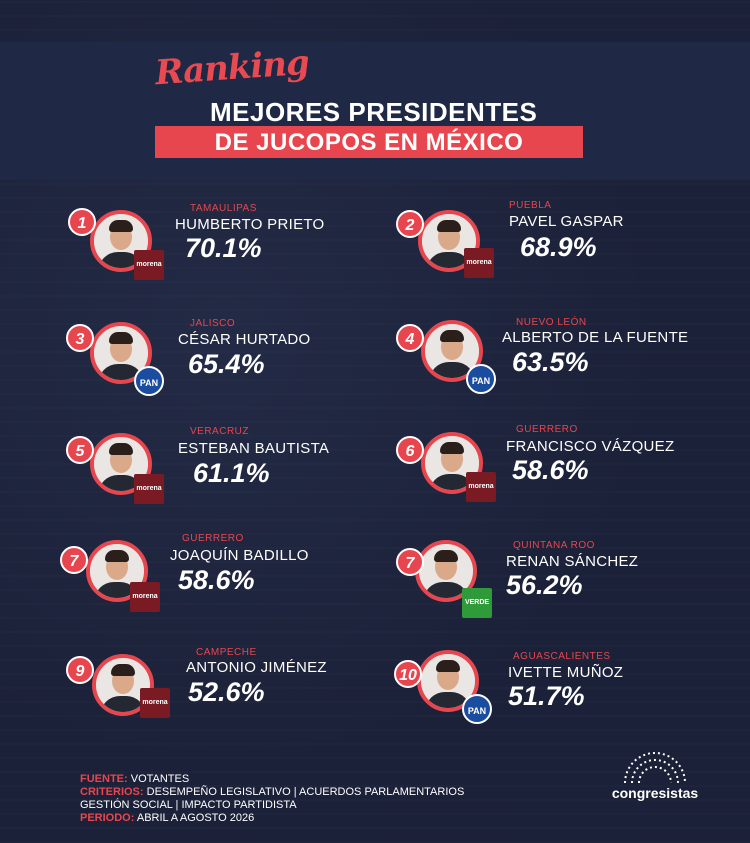  What do you see at coordinates (226, 692) in the screenshot?
I see `approval-percent: 52.6%` at bounding box center [226, 692].